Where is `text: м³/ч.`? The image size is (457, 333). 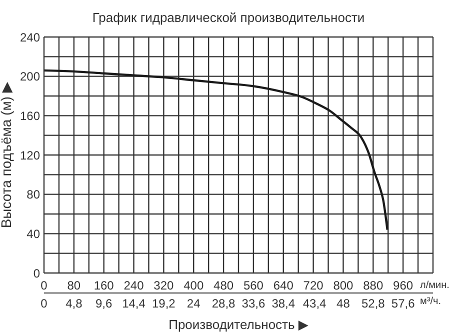
text: м³/ч. is located at coordinates (430, 301).